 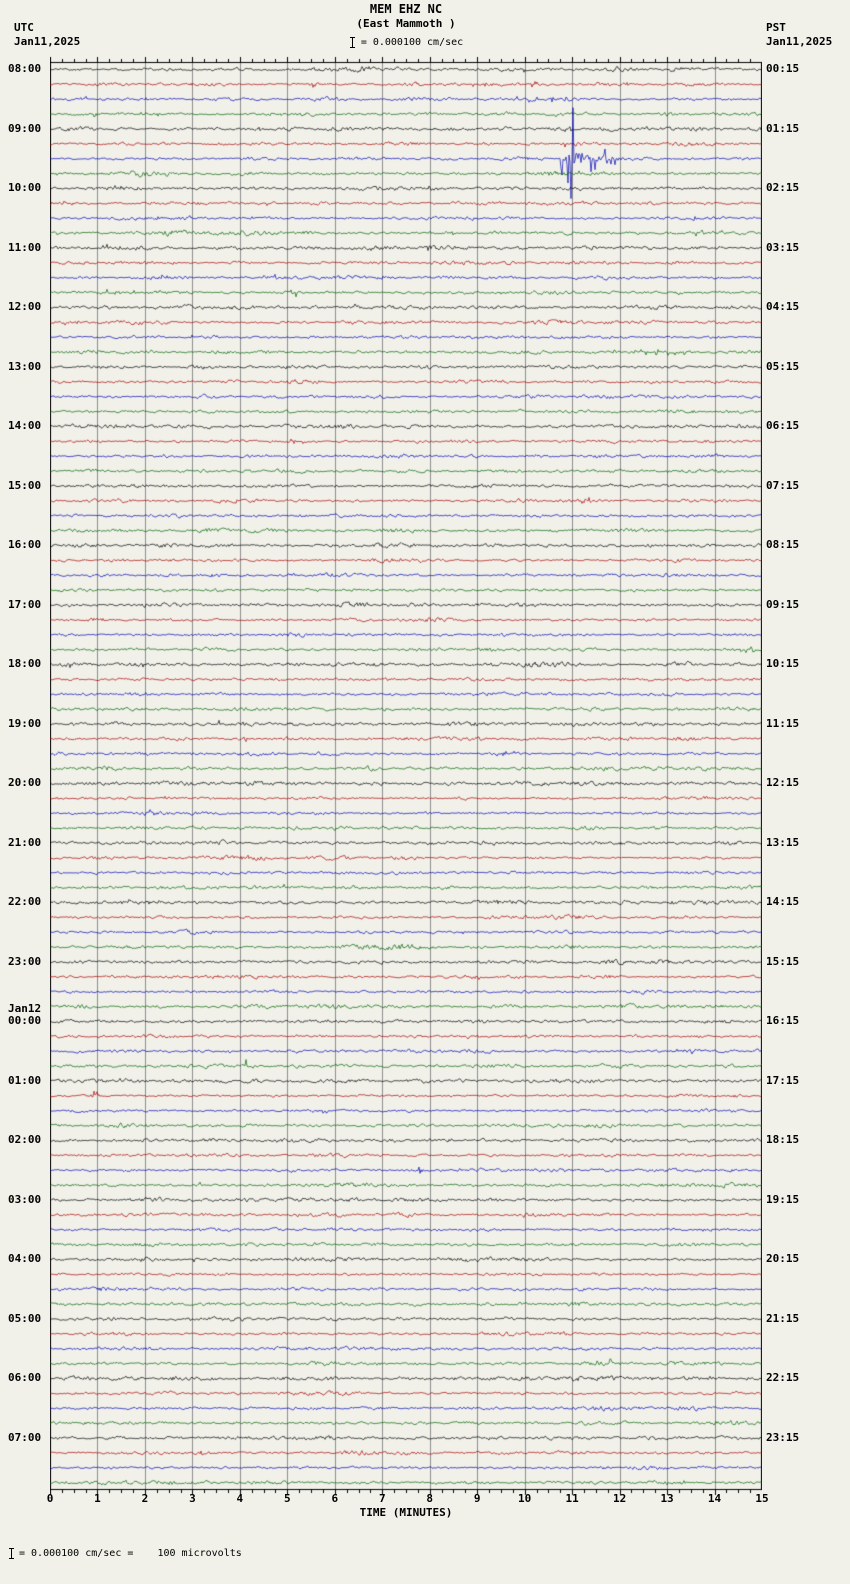 I want to click on utc-hour-label: 08:00, so click(x=25, y=69).